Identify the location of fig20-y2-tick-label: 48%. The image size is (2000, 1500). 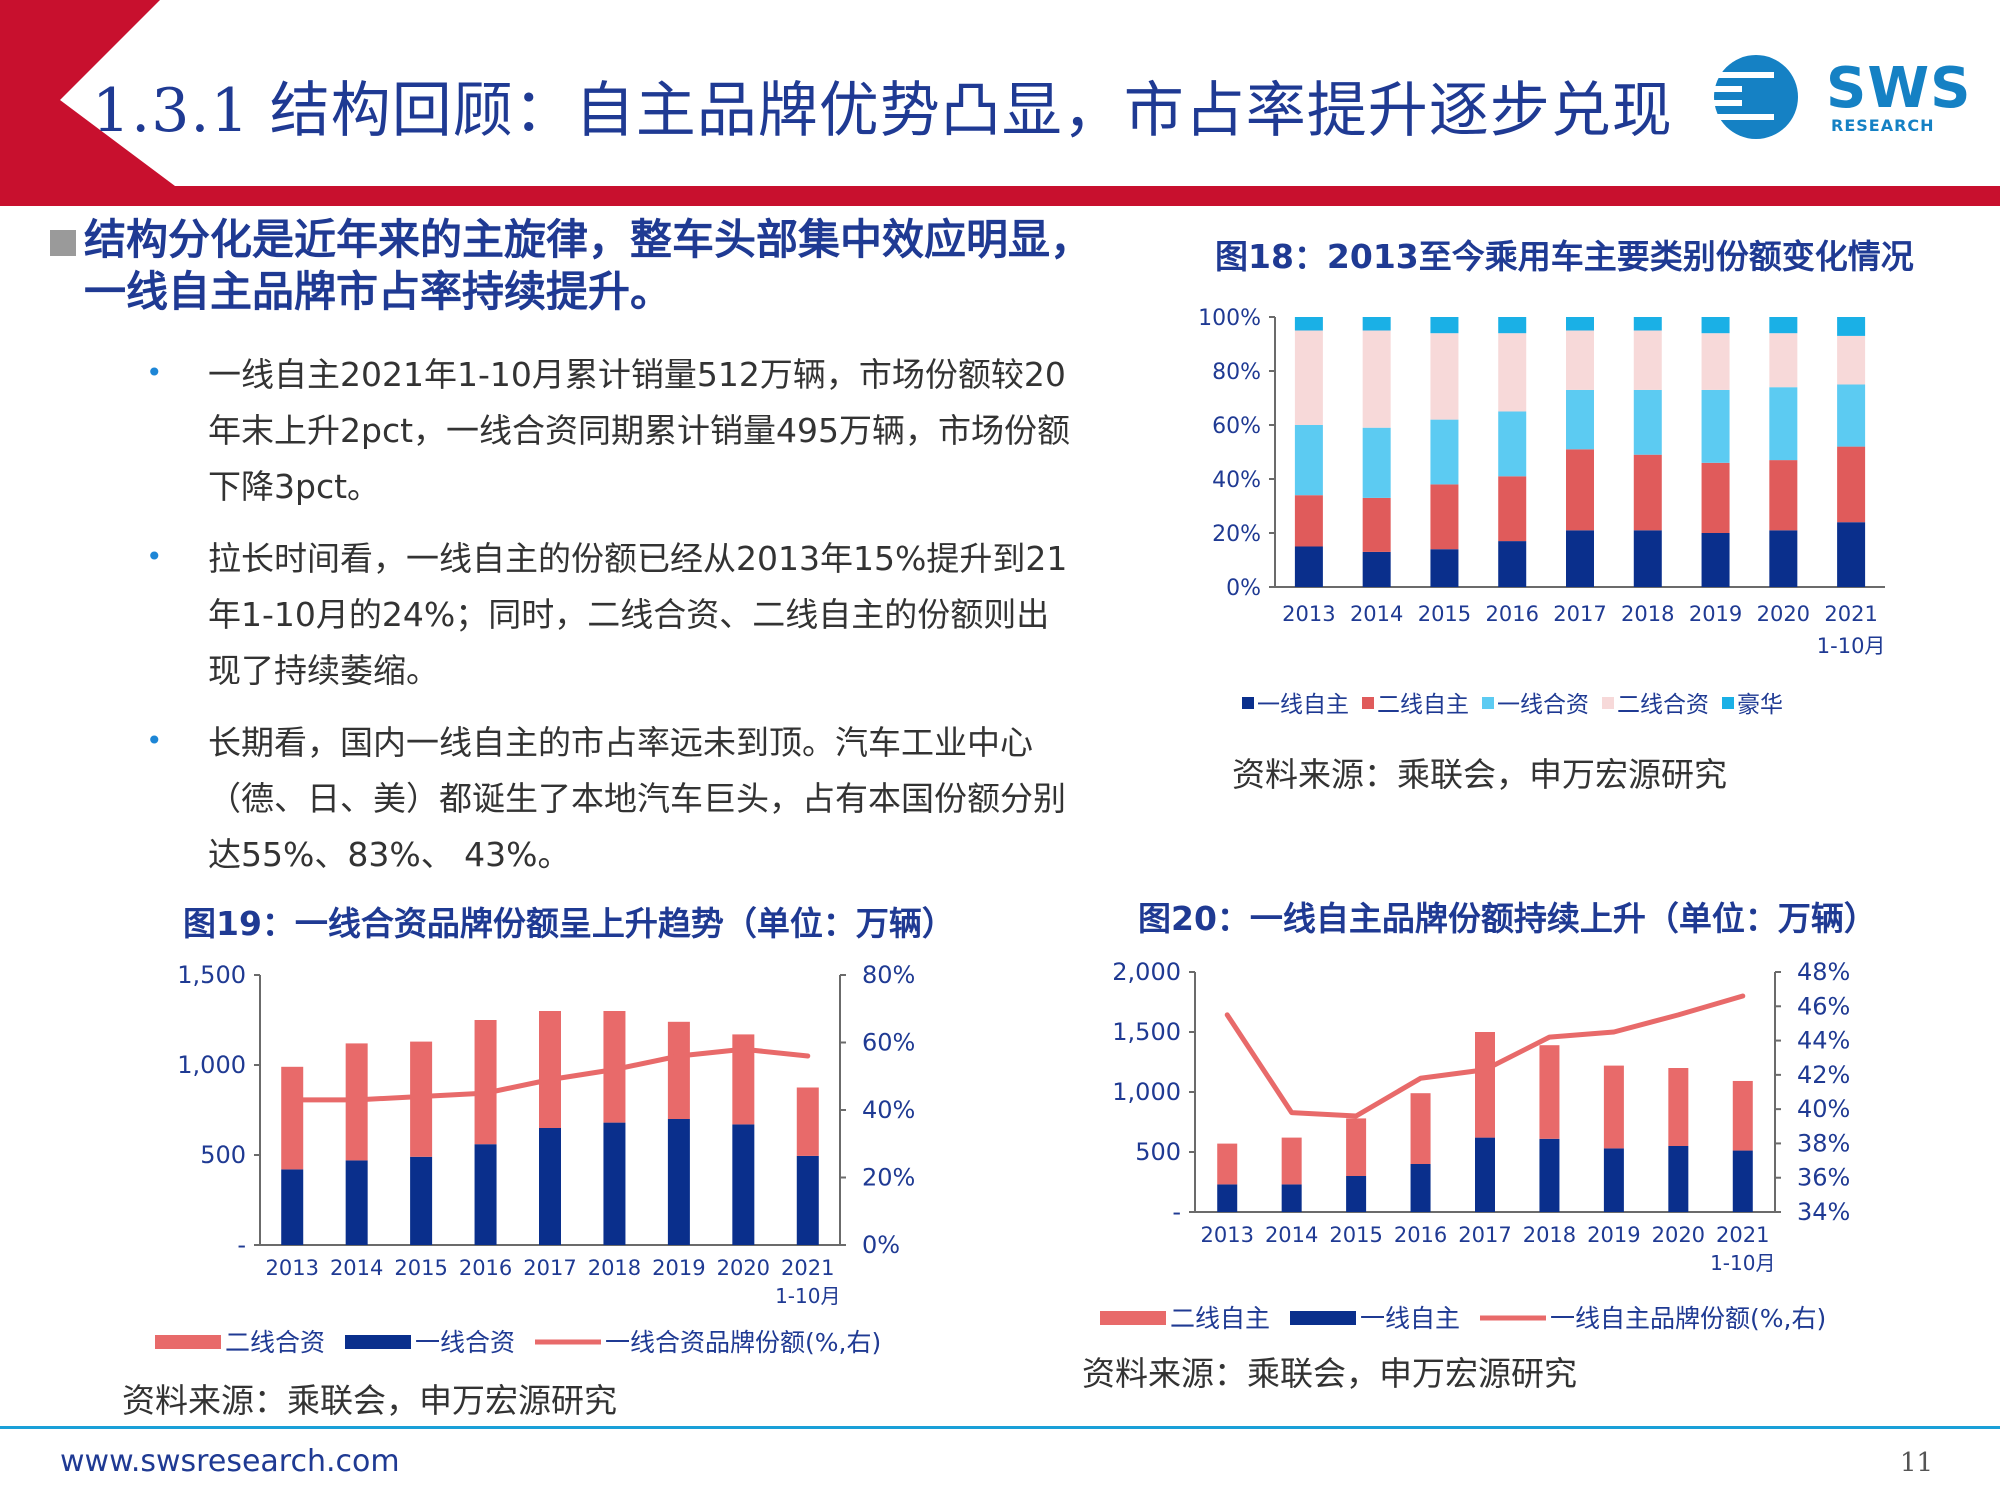
(1823, 972).